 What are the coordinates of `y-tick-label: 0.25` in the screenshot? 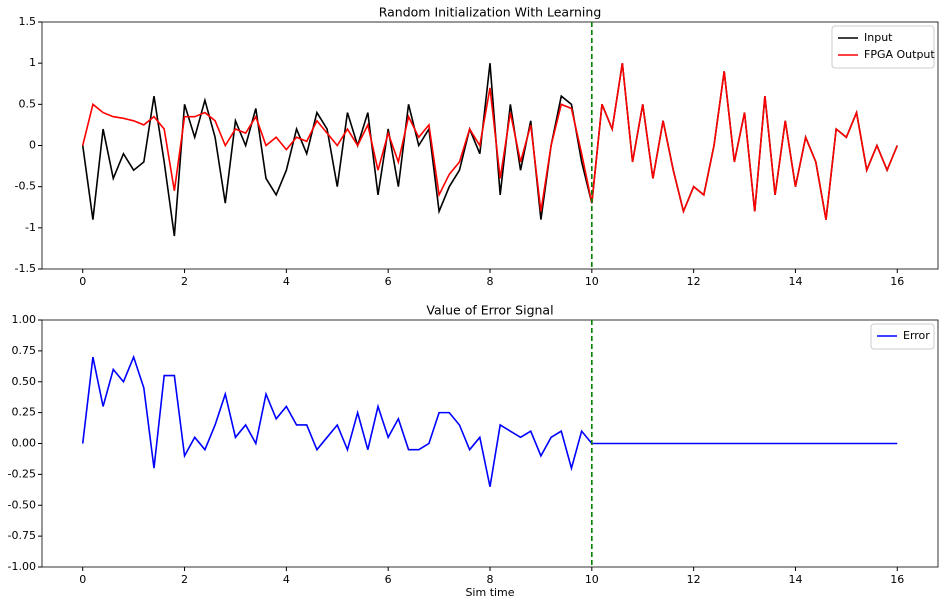 It's located at (24, 412).